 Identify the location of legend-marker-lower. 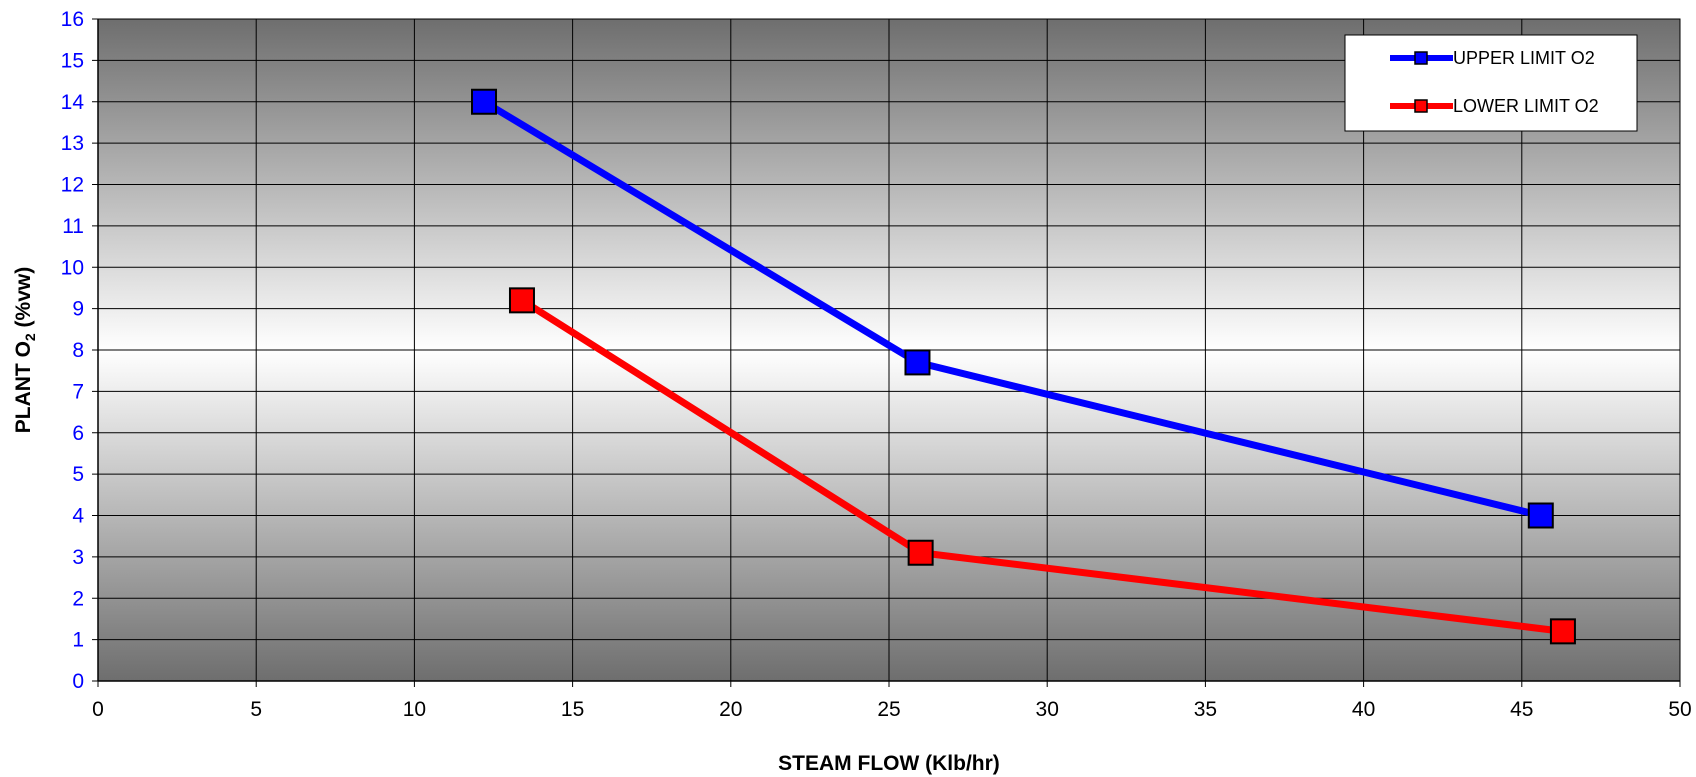
(1421, 106).